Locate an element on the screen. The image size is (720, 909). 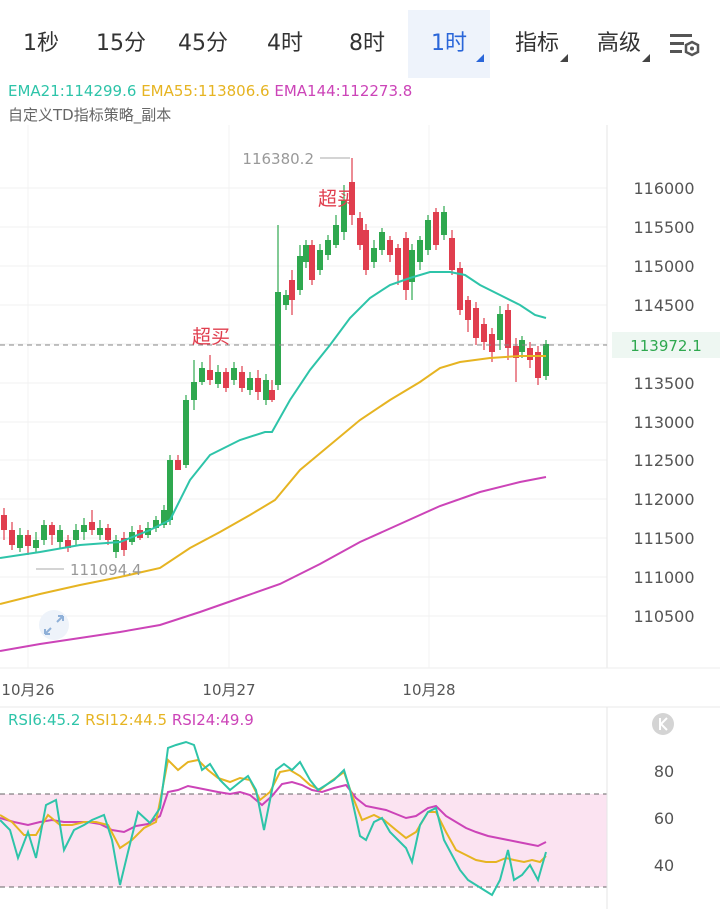
tab-8h: 8时 is located at coordinates (367, 44).